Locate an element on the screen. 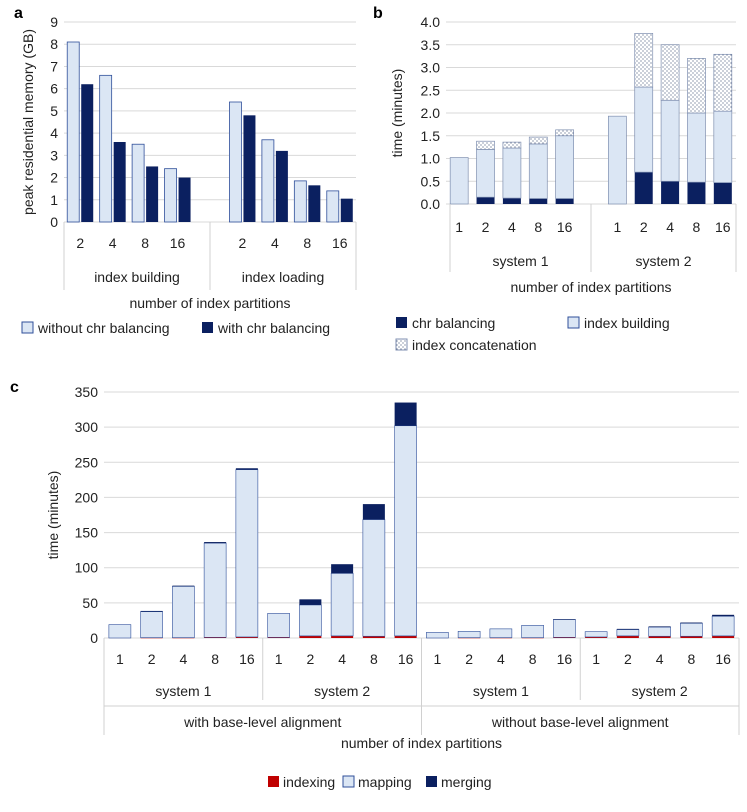 The height and width of the screenshot is (812, 747). panel-b-y-tick-label: 1.0 is located at coordinates (431, 159).